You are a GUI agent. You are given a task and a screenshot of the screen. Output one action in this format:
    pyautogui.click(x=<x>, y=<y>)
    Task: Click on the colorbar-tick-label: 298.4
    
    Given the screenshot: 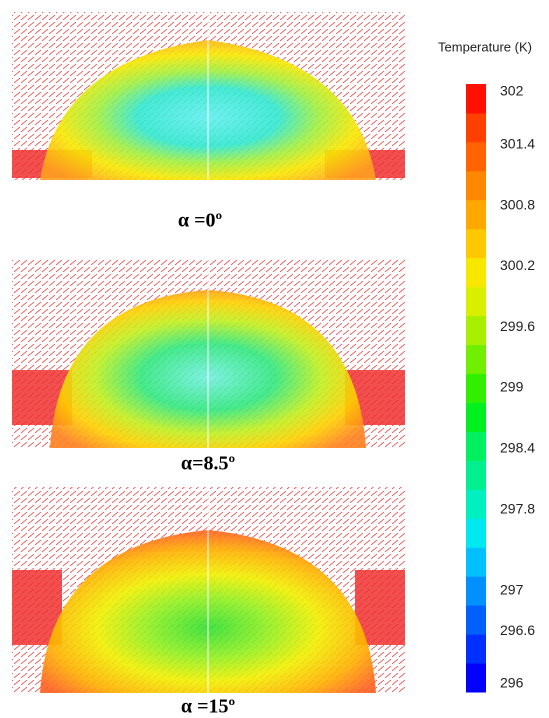 What is the action you would take?
    pyautogui.click(x=517, y=448)
    